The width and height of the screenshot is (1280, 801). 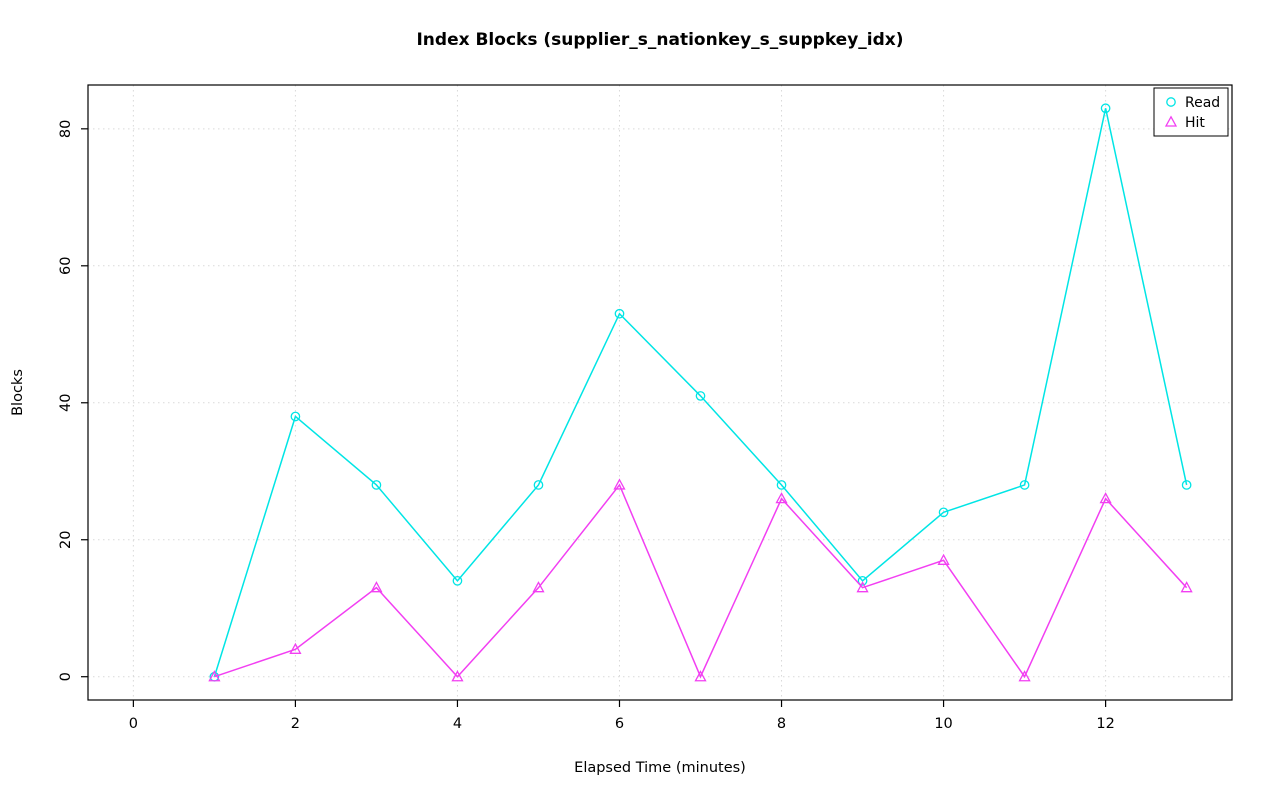 I want to click on legend-label: Read, so click(x=1202, y=103).